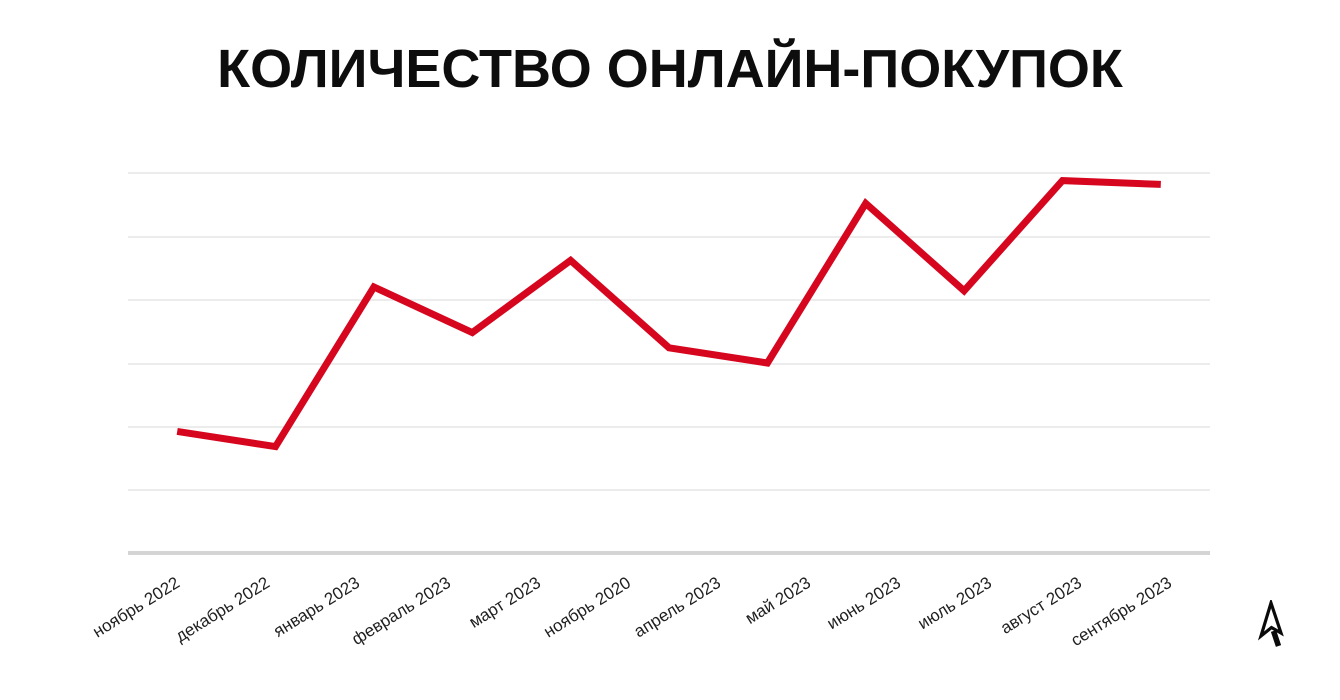  I want to click on chart-title: КОЛИЧЕСТВО ОНЛАЙН-ПОКУПОК, so click(670, 69).